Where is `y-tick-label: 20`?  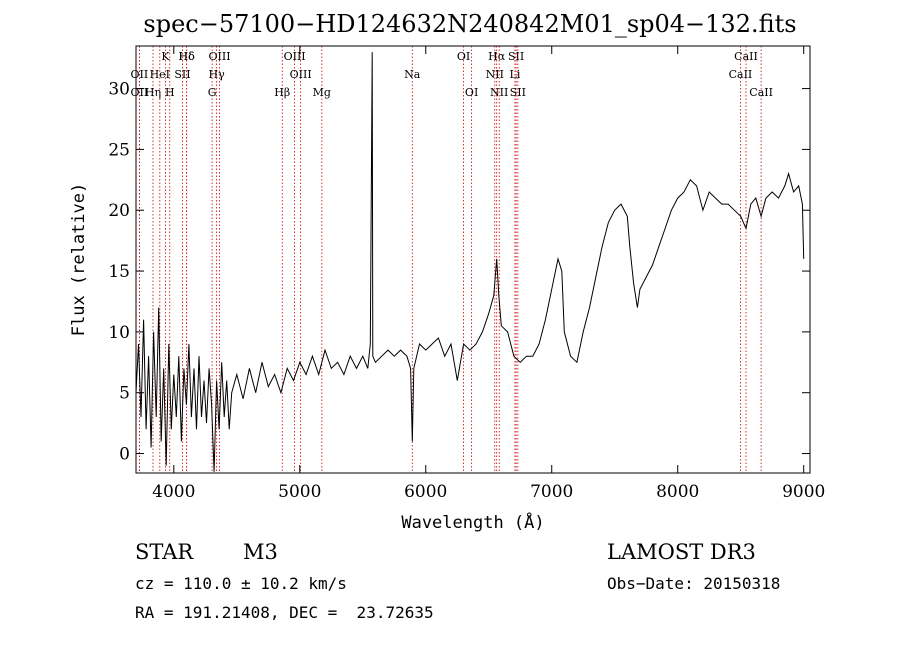
y-tick-label: 20 is located at coordinates (119, 211).